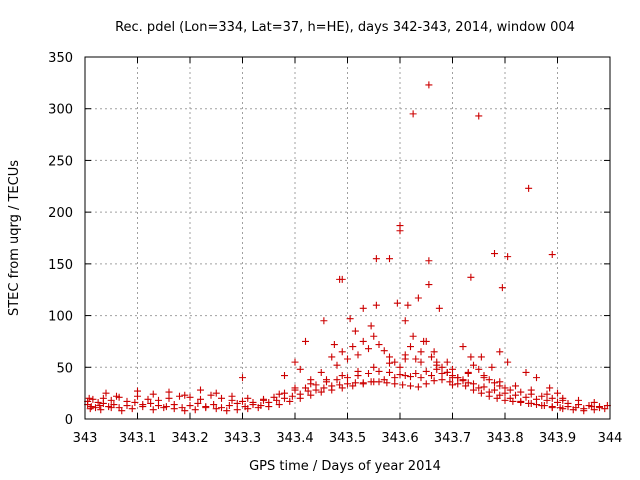 Image resolution: width=640 pixels, height=480 pixels. I want to click on y-tick-label: 300, so click(60, 110).